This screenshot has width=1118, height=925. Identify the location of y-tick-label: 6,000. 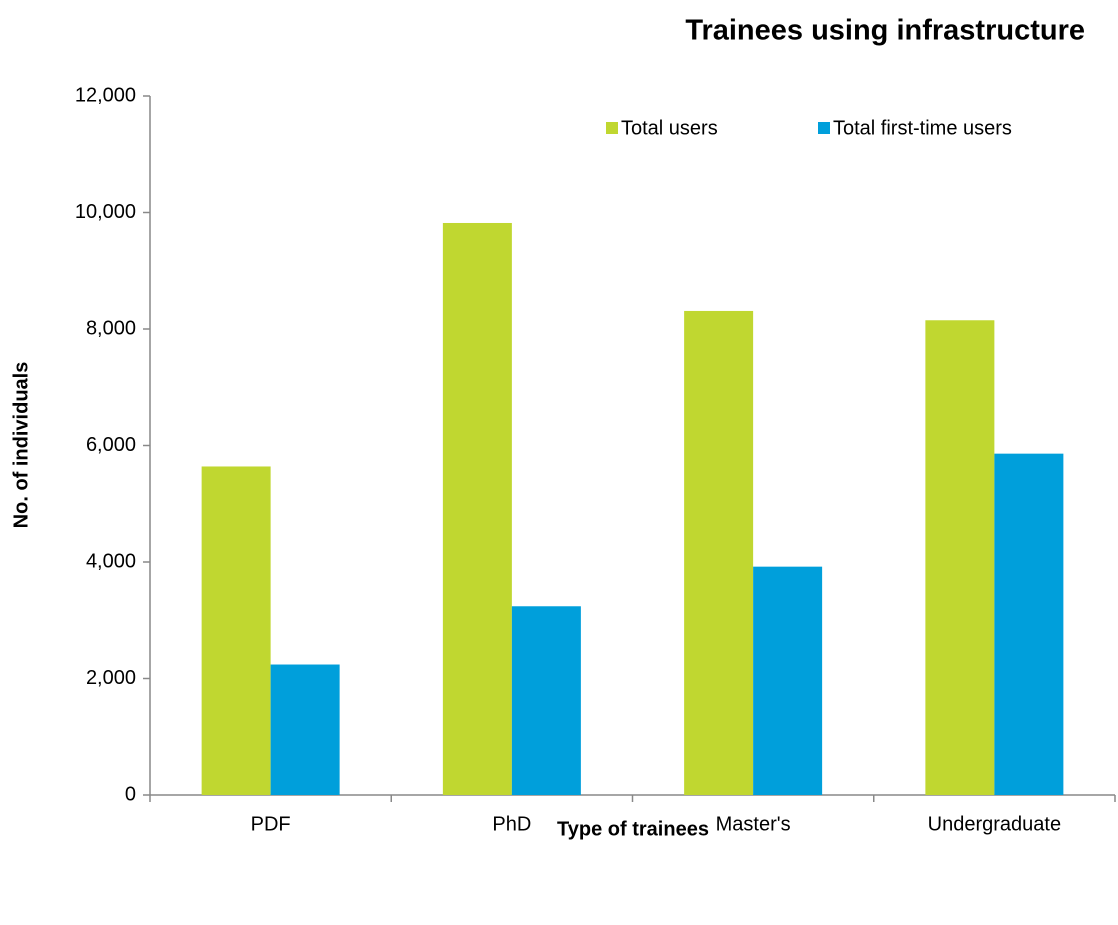
(111, 445).